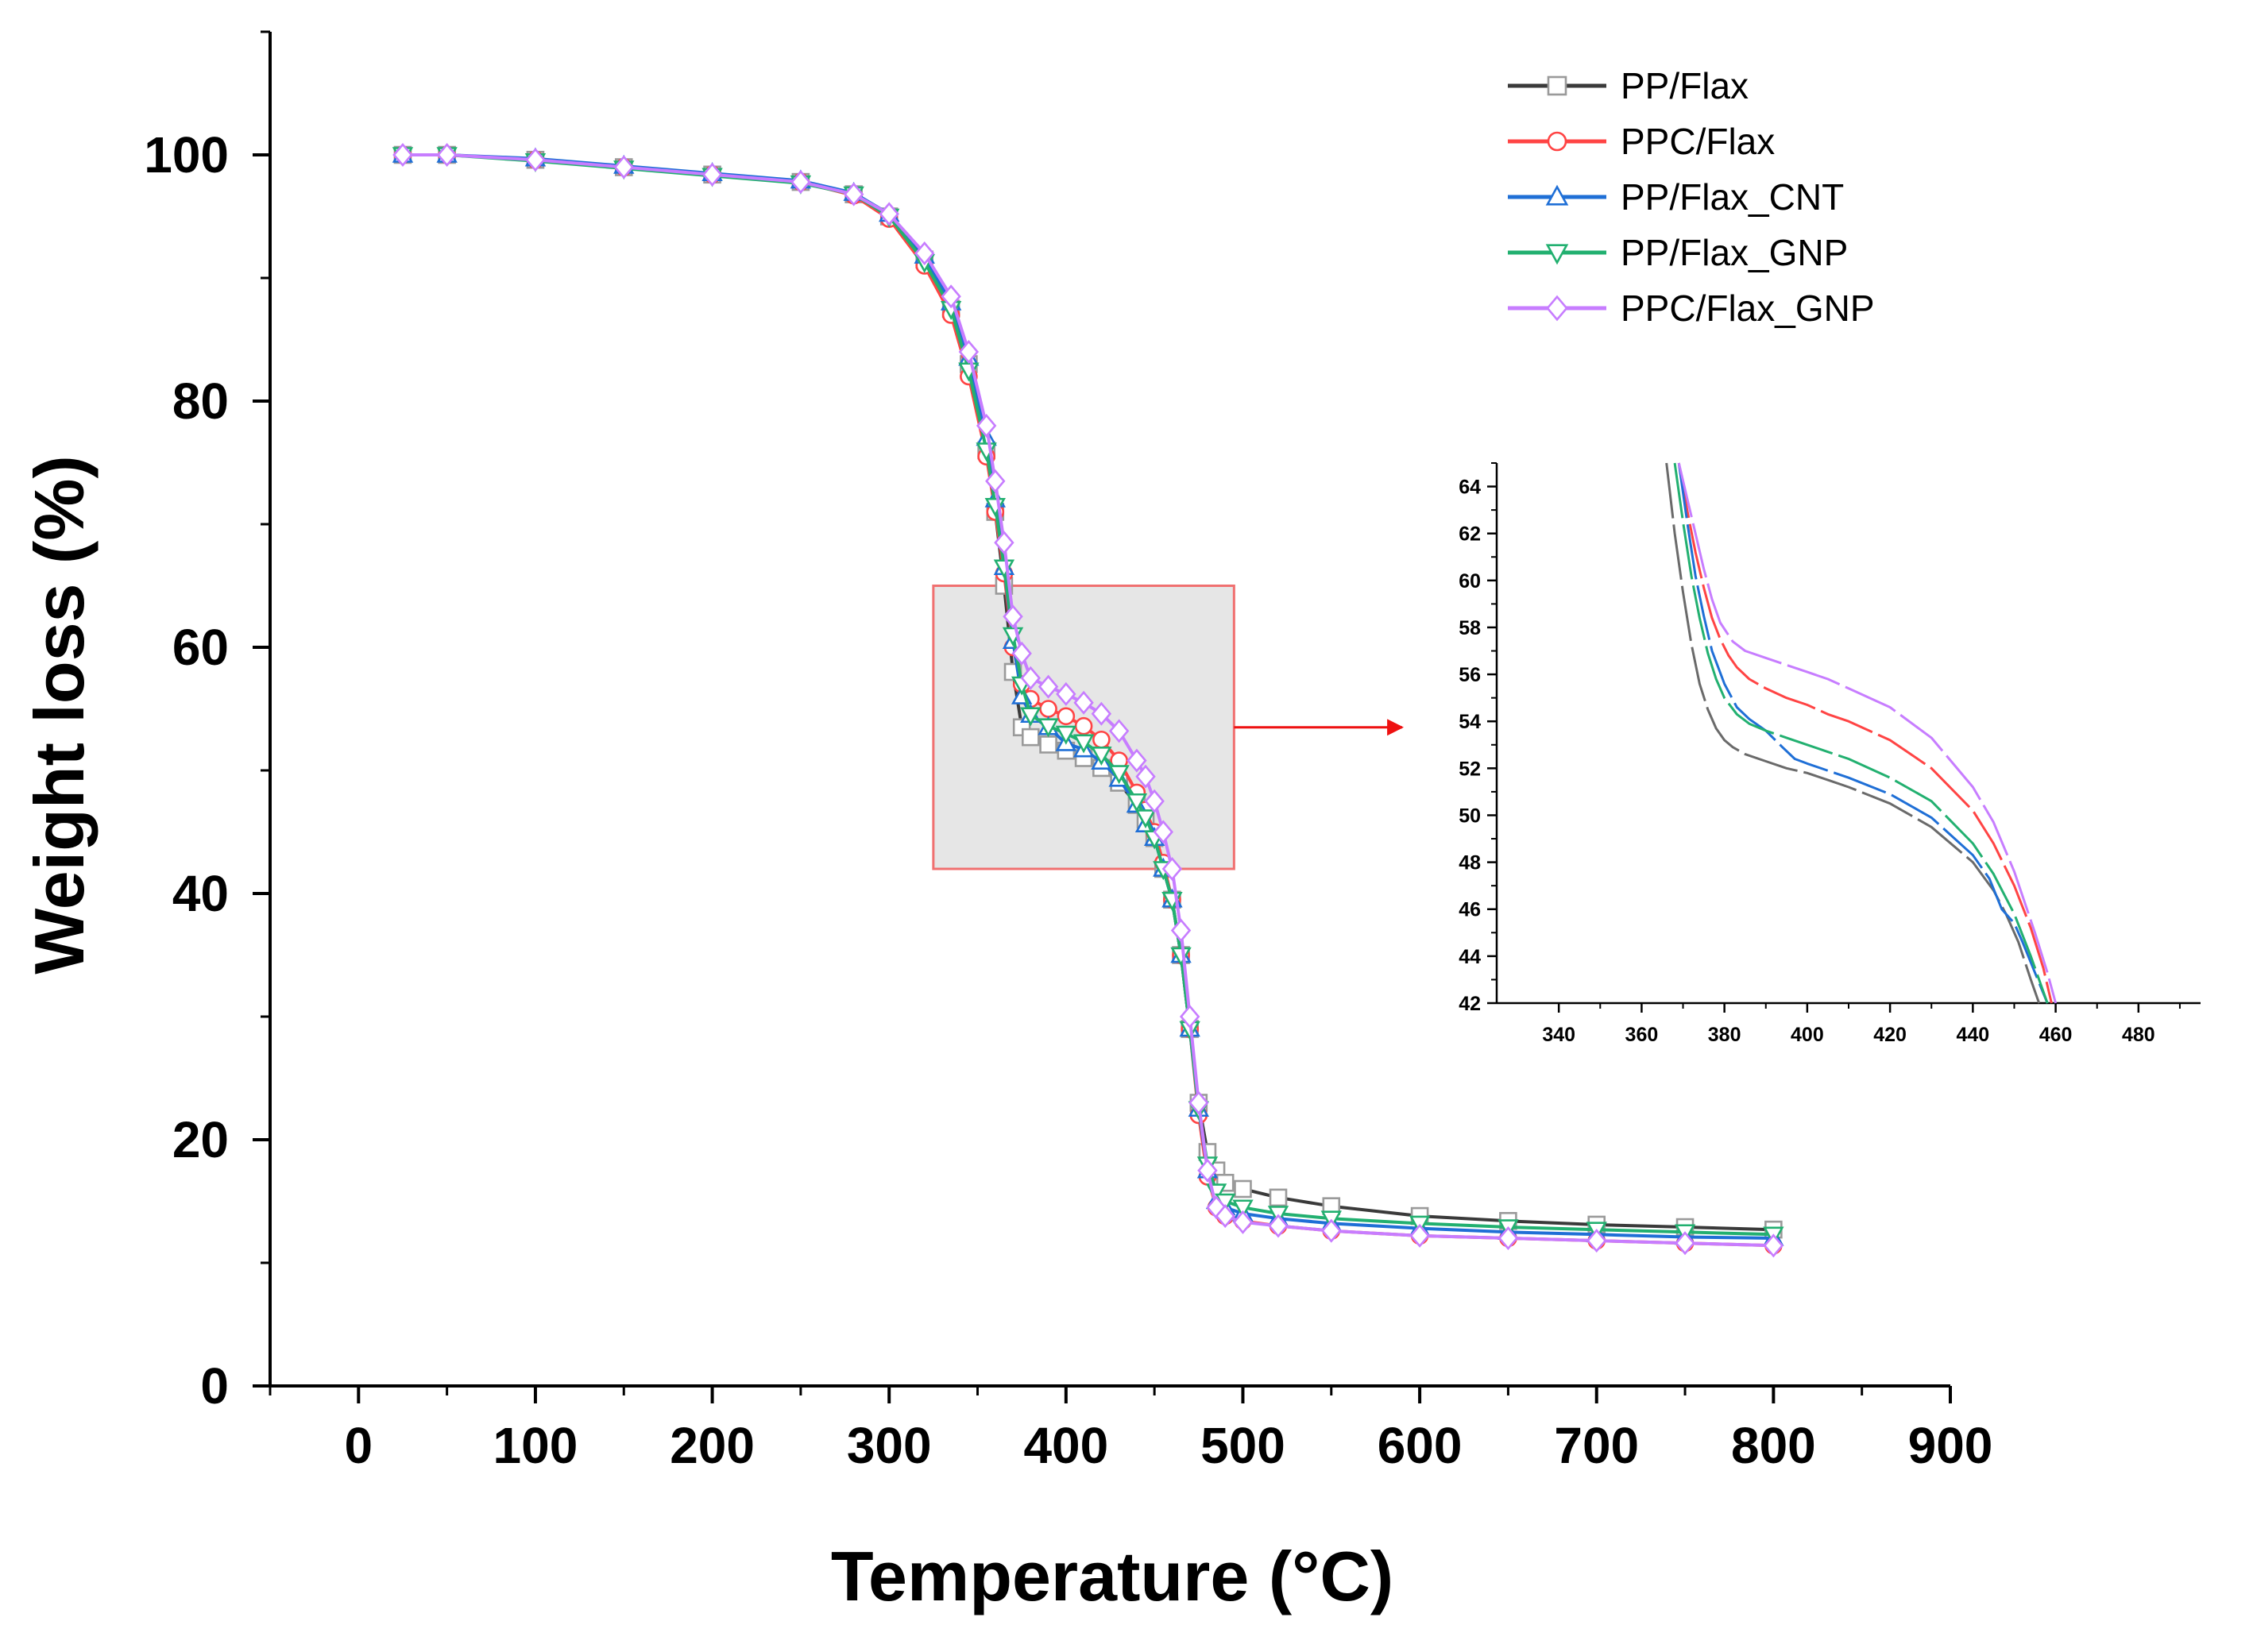 The height and width of the screenshot is (1652, 2253). Describe the element at coordinates (1470, 581) in the screenshot. I see `inset-y-tick-label: 60` at that location.